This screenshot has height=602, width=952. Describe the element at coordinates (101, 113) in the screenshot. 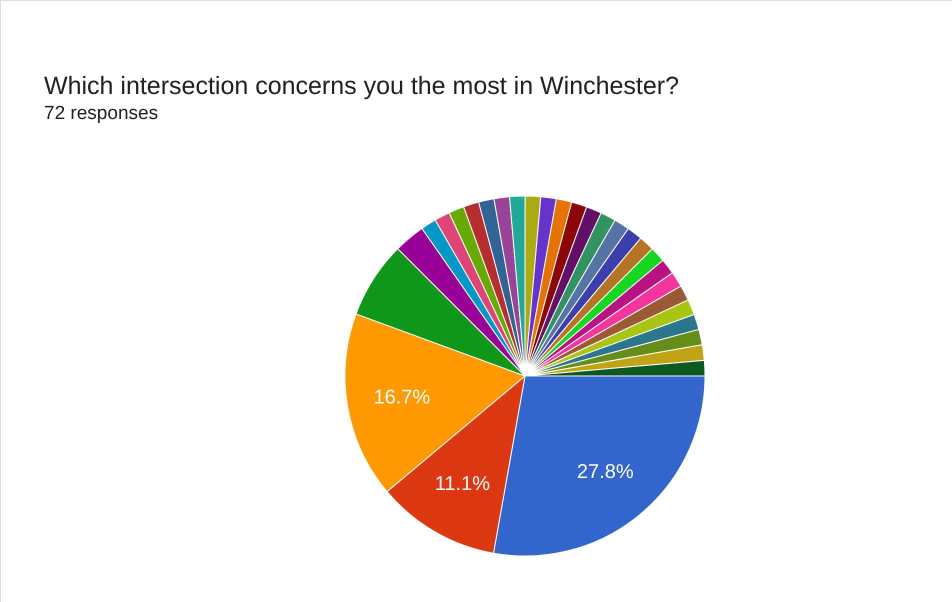

I see `text: 72 responses` at that location.